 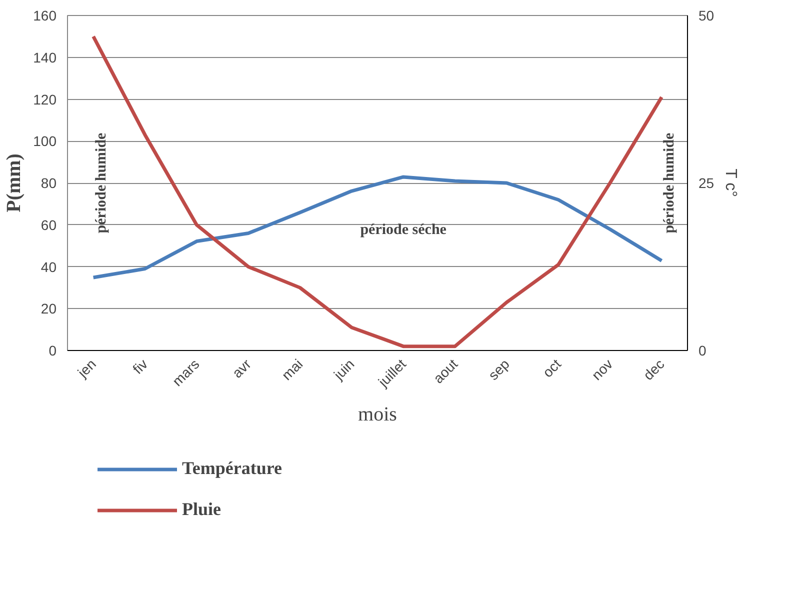 I want to click on x-axis-title: mois, so click(x=378, y=414).